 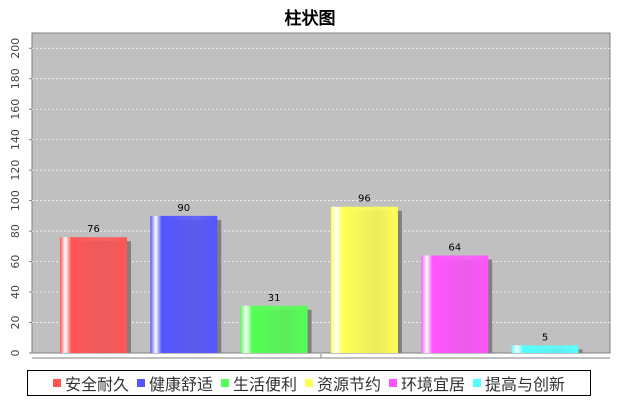 What do you see at coordinates (15, 200) in the screenshot?
I see `y-tick-label: 100` at bounding box center [15, 200].